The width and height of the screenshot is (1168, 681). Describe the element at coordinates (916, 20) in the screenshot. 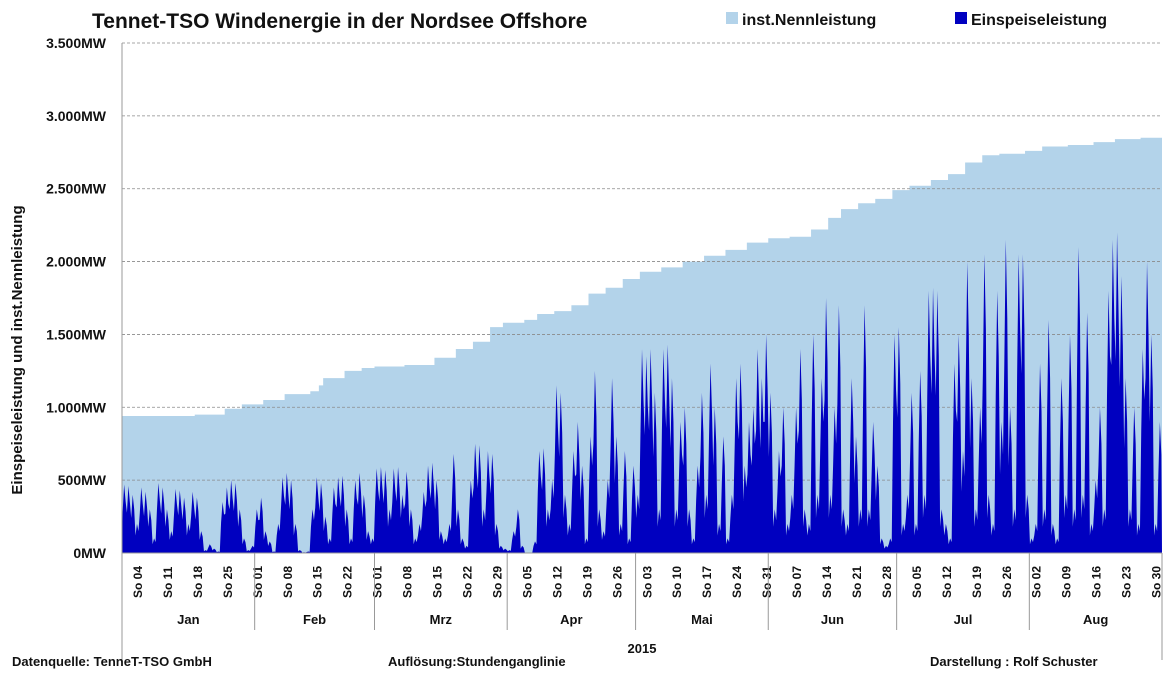

I see `legend: inst.Nennleistung Einspeiseleistung` at that location.